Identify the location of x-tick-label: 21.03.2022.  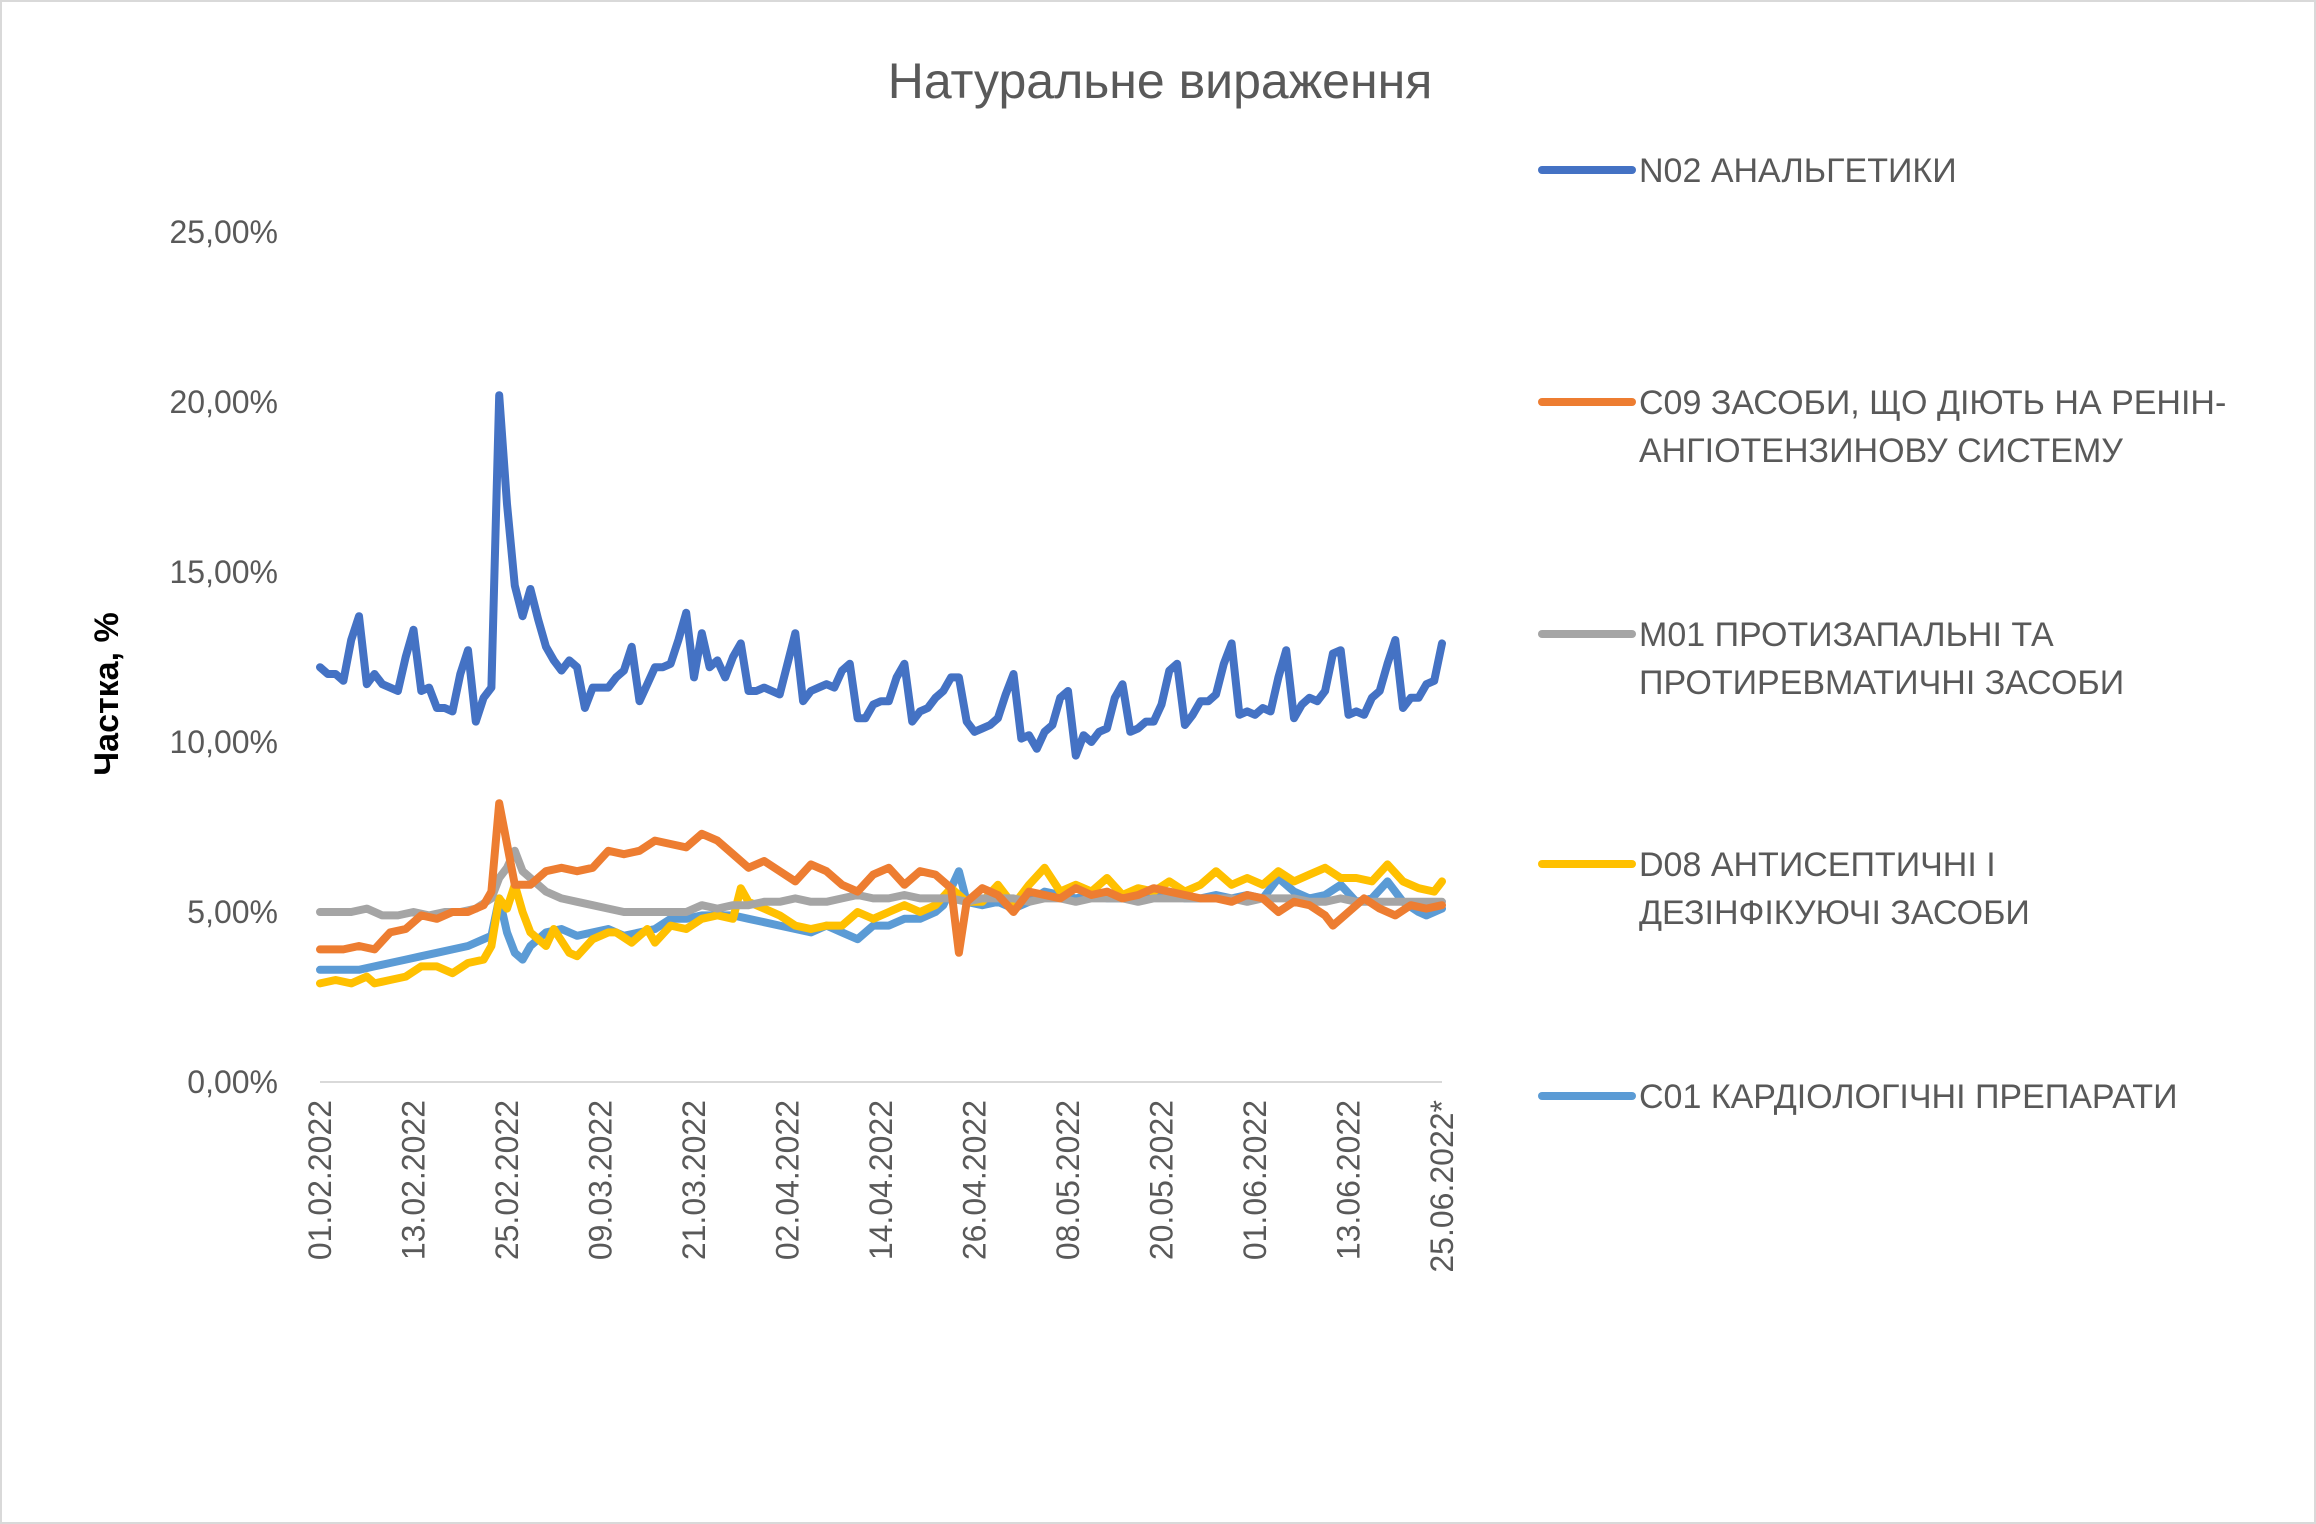
(694, 1180).